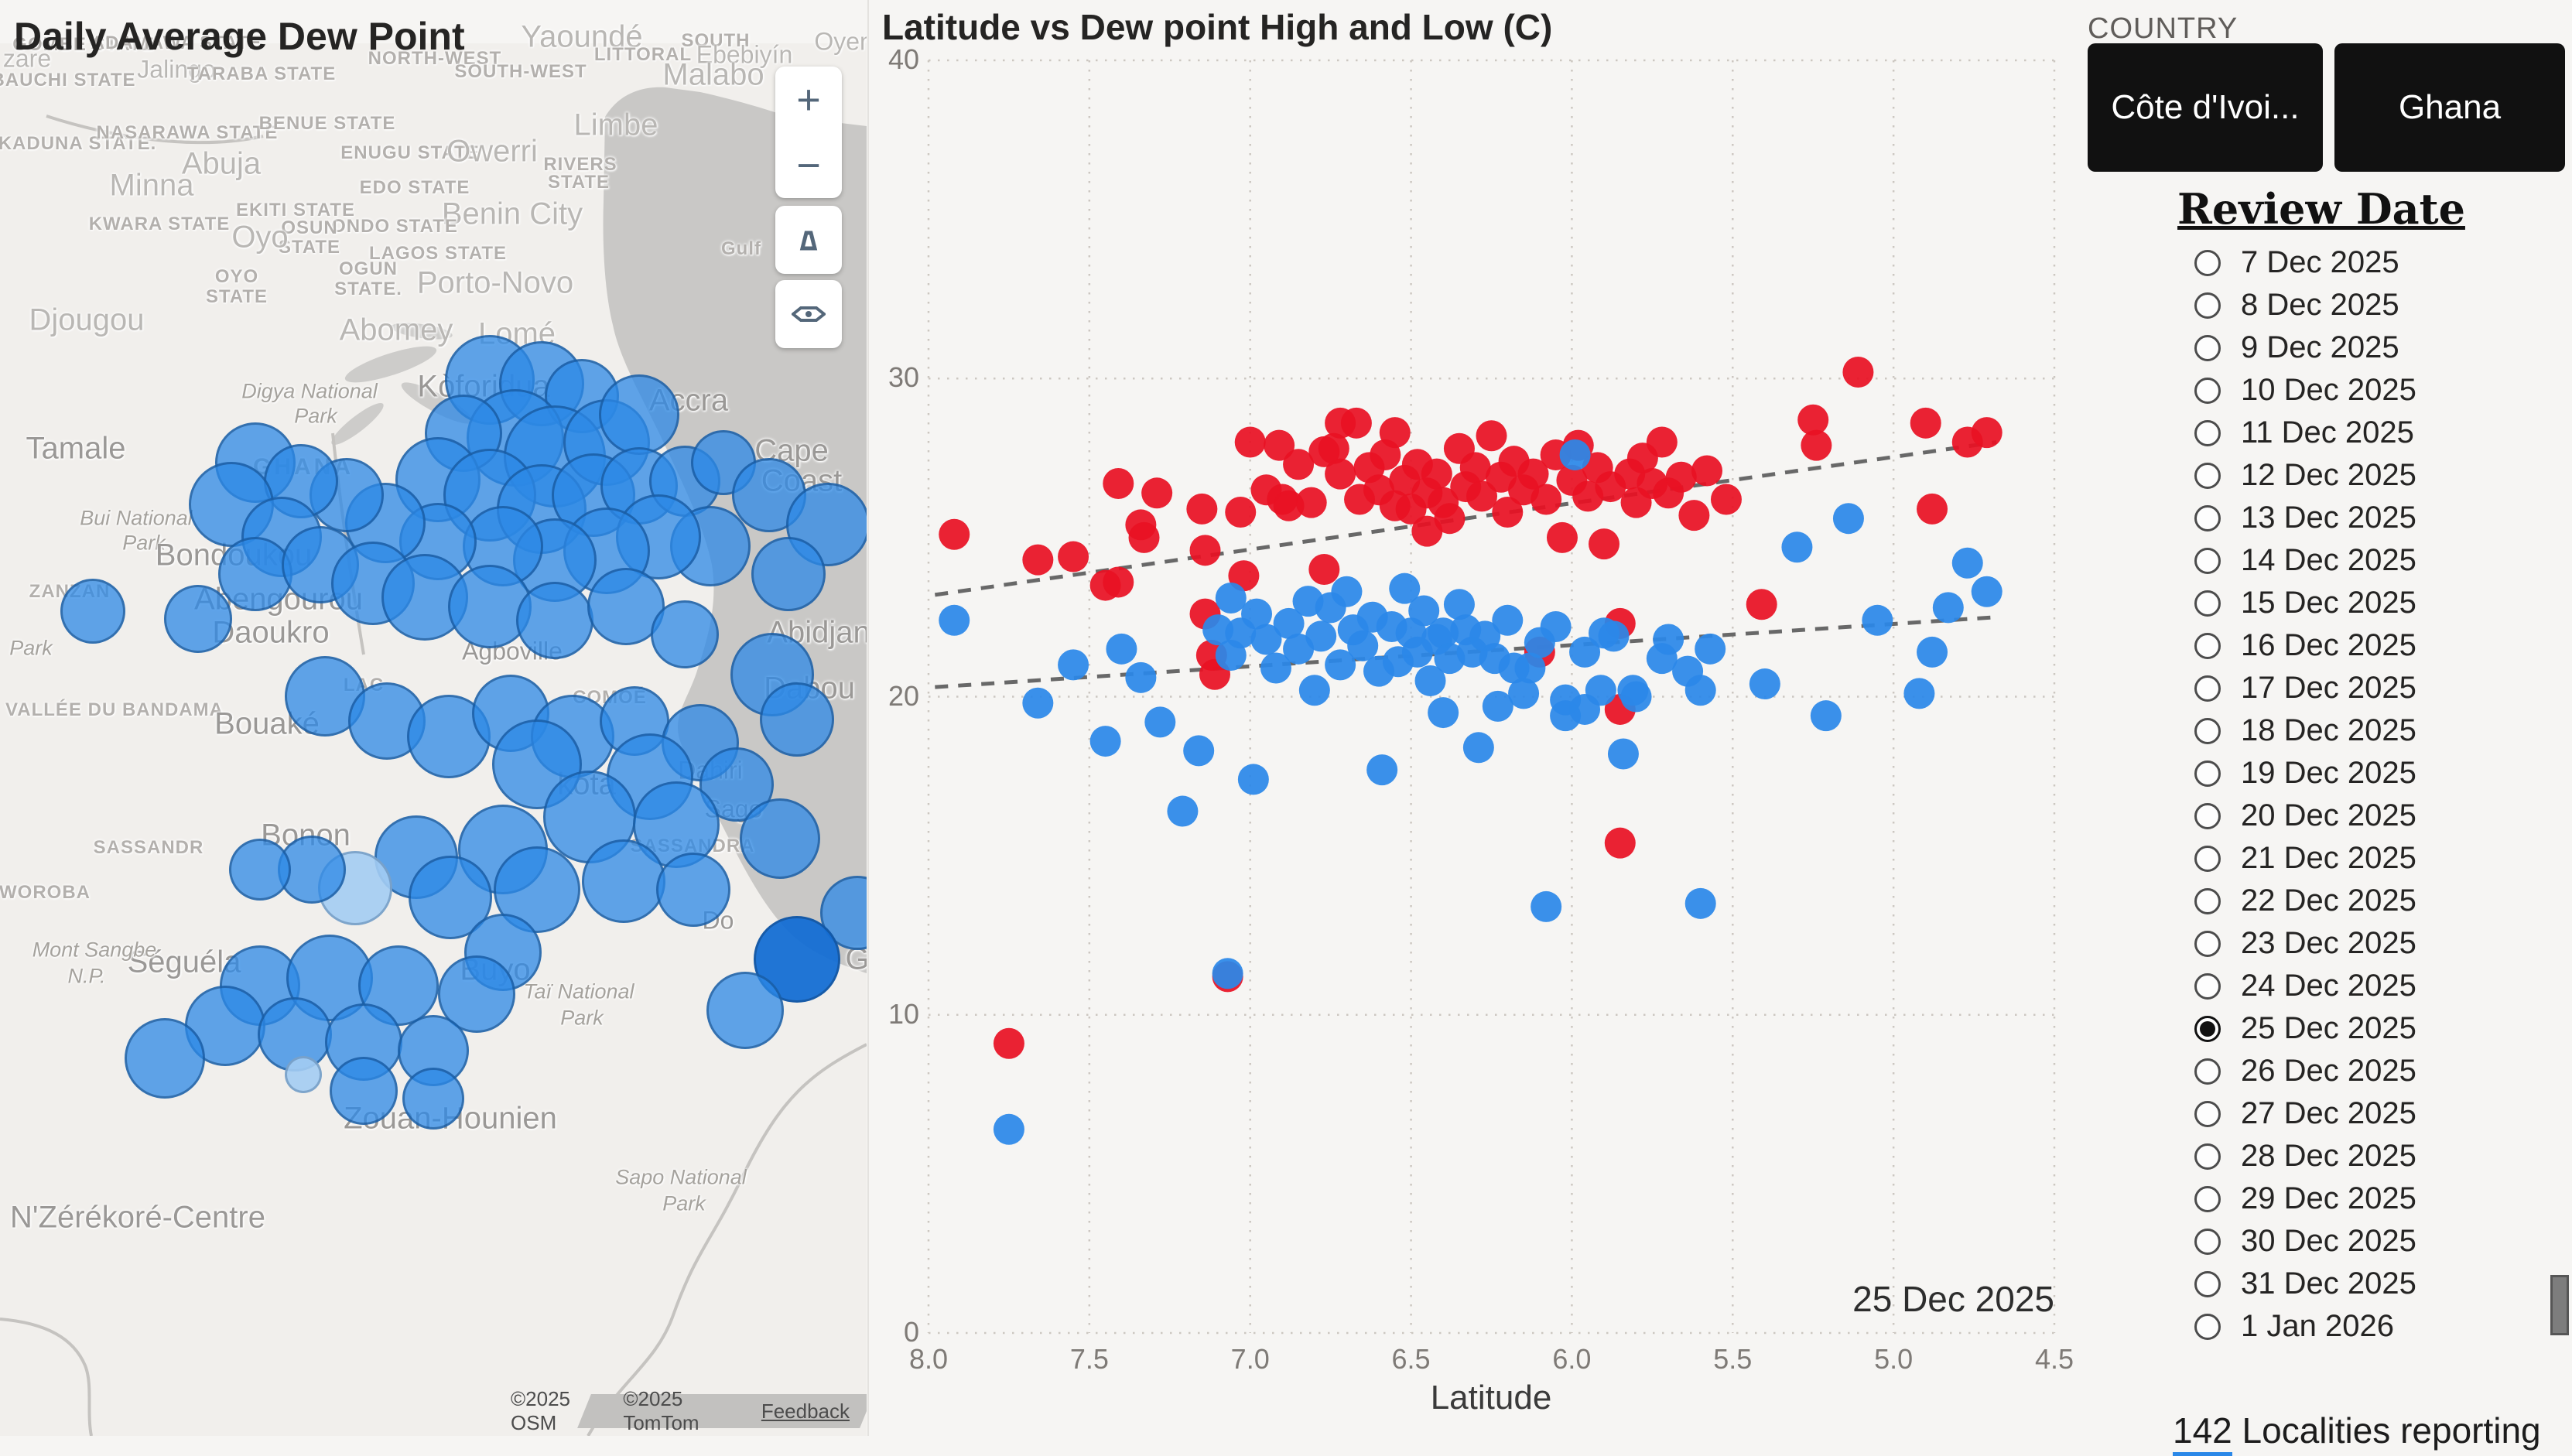 This screenshot has height=1456, width=2572. I want to click on review-date-option: 27 Dec 2025, so click(2376, 1113).